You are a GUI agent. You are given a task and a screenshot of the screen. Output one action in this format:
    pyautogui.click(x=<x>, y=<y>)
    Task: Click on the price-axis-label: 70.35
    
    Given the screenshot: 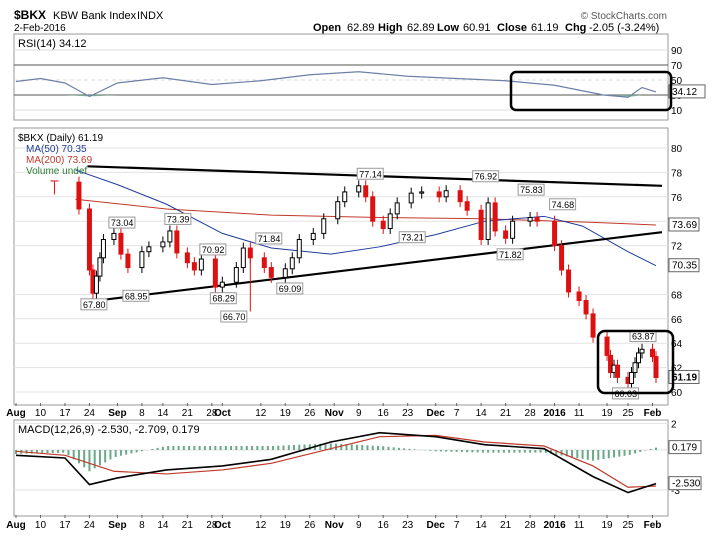 What is the action you would take?
    pyautogui.click(x=684, y=266)
    